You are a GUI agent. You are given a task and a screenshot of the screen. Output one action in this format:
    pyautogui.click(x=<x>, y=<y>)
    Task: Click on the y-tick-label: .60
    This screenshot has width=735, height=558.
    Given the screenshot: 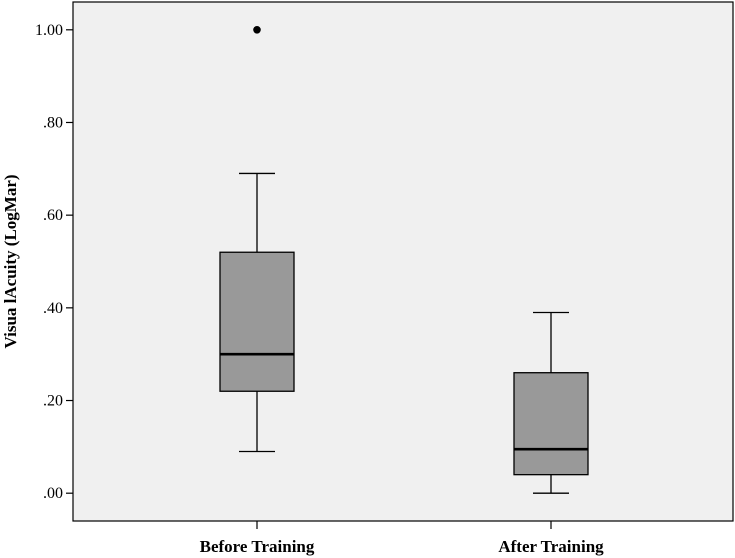 What is the action you would take?
    pyautogui.click(x=53, y=215)
    